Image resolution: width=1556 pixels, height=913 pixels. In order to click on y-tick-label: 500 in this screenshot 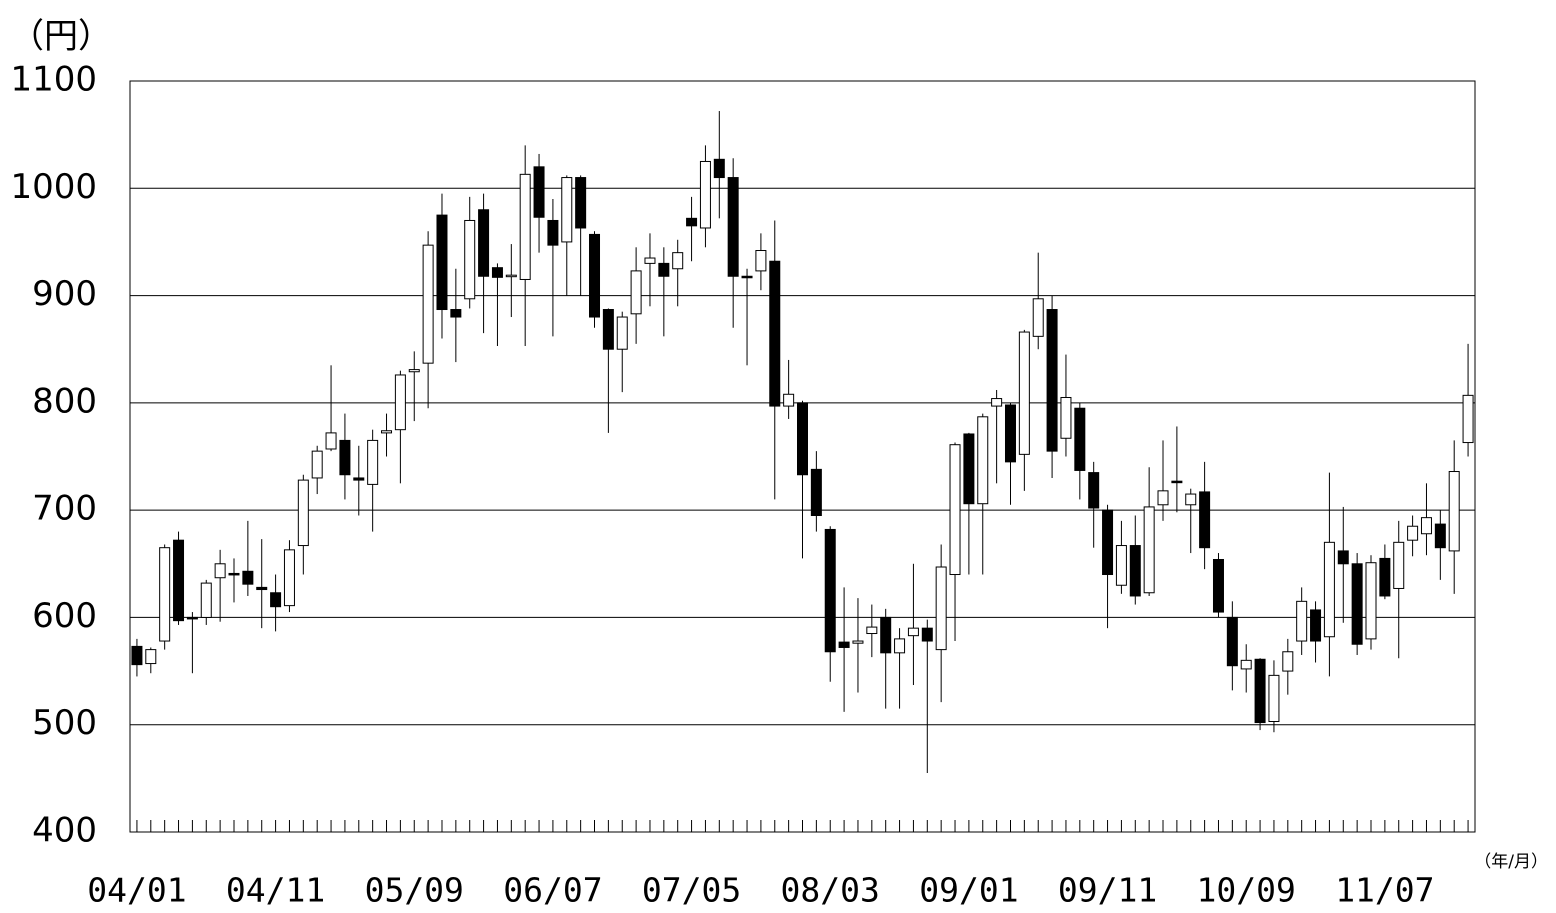, I will do `click(64, 723)`.